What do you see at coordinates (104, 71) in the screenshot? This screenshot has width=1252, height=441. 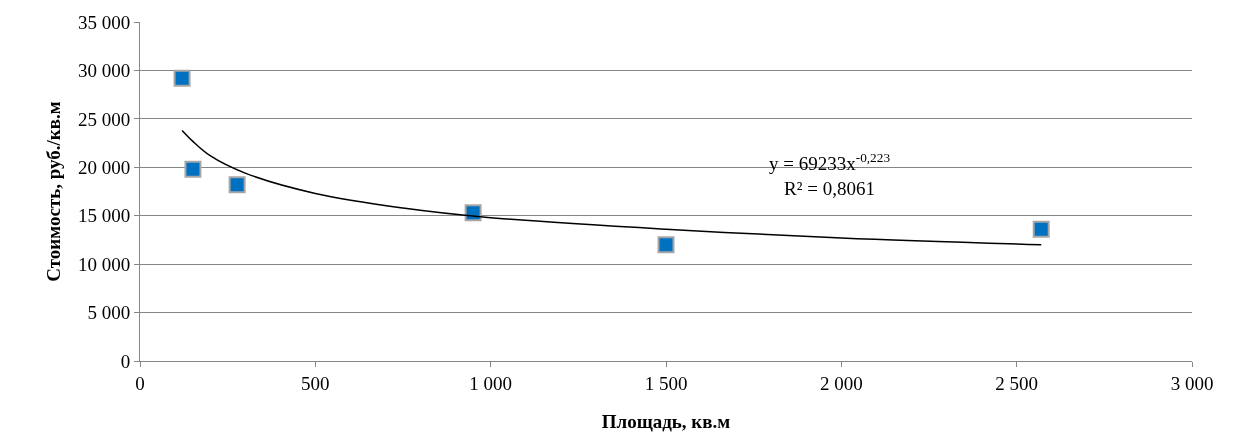 I see `y-tick-label: 30 000` at bounding box center [104, 71].